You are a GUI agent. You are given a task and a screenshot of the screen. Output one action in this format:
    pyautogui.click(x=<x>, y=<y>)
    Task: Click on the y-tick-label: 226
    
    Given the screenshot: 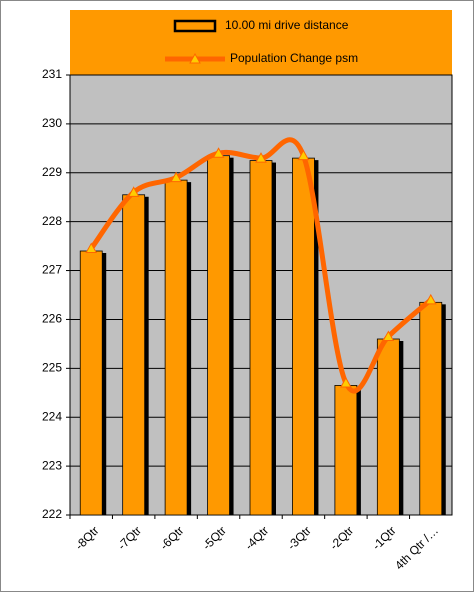 What is the action you would take?
    pyautogui.click(x=52, y=319)
    